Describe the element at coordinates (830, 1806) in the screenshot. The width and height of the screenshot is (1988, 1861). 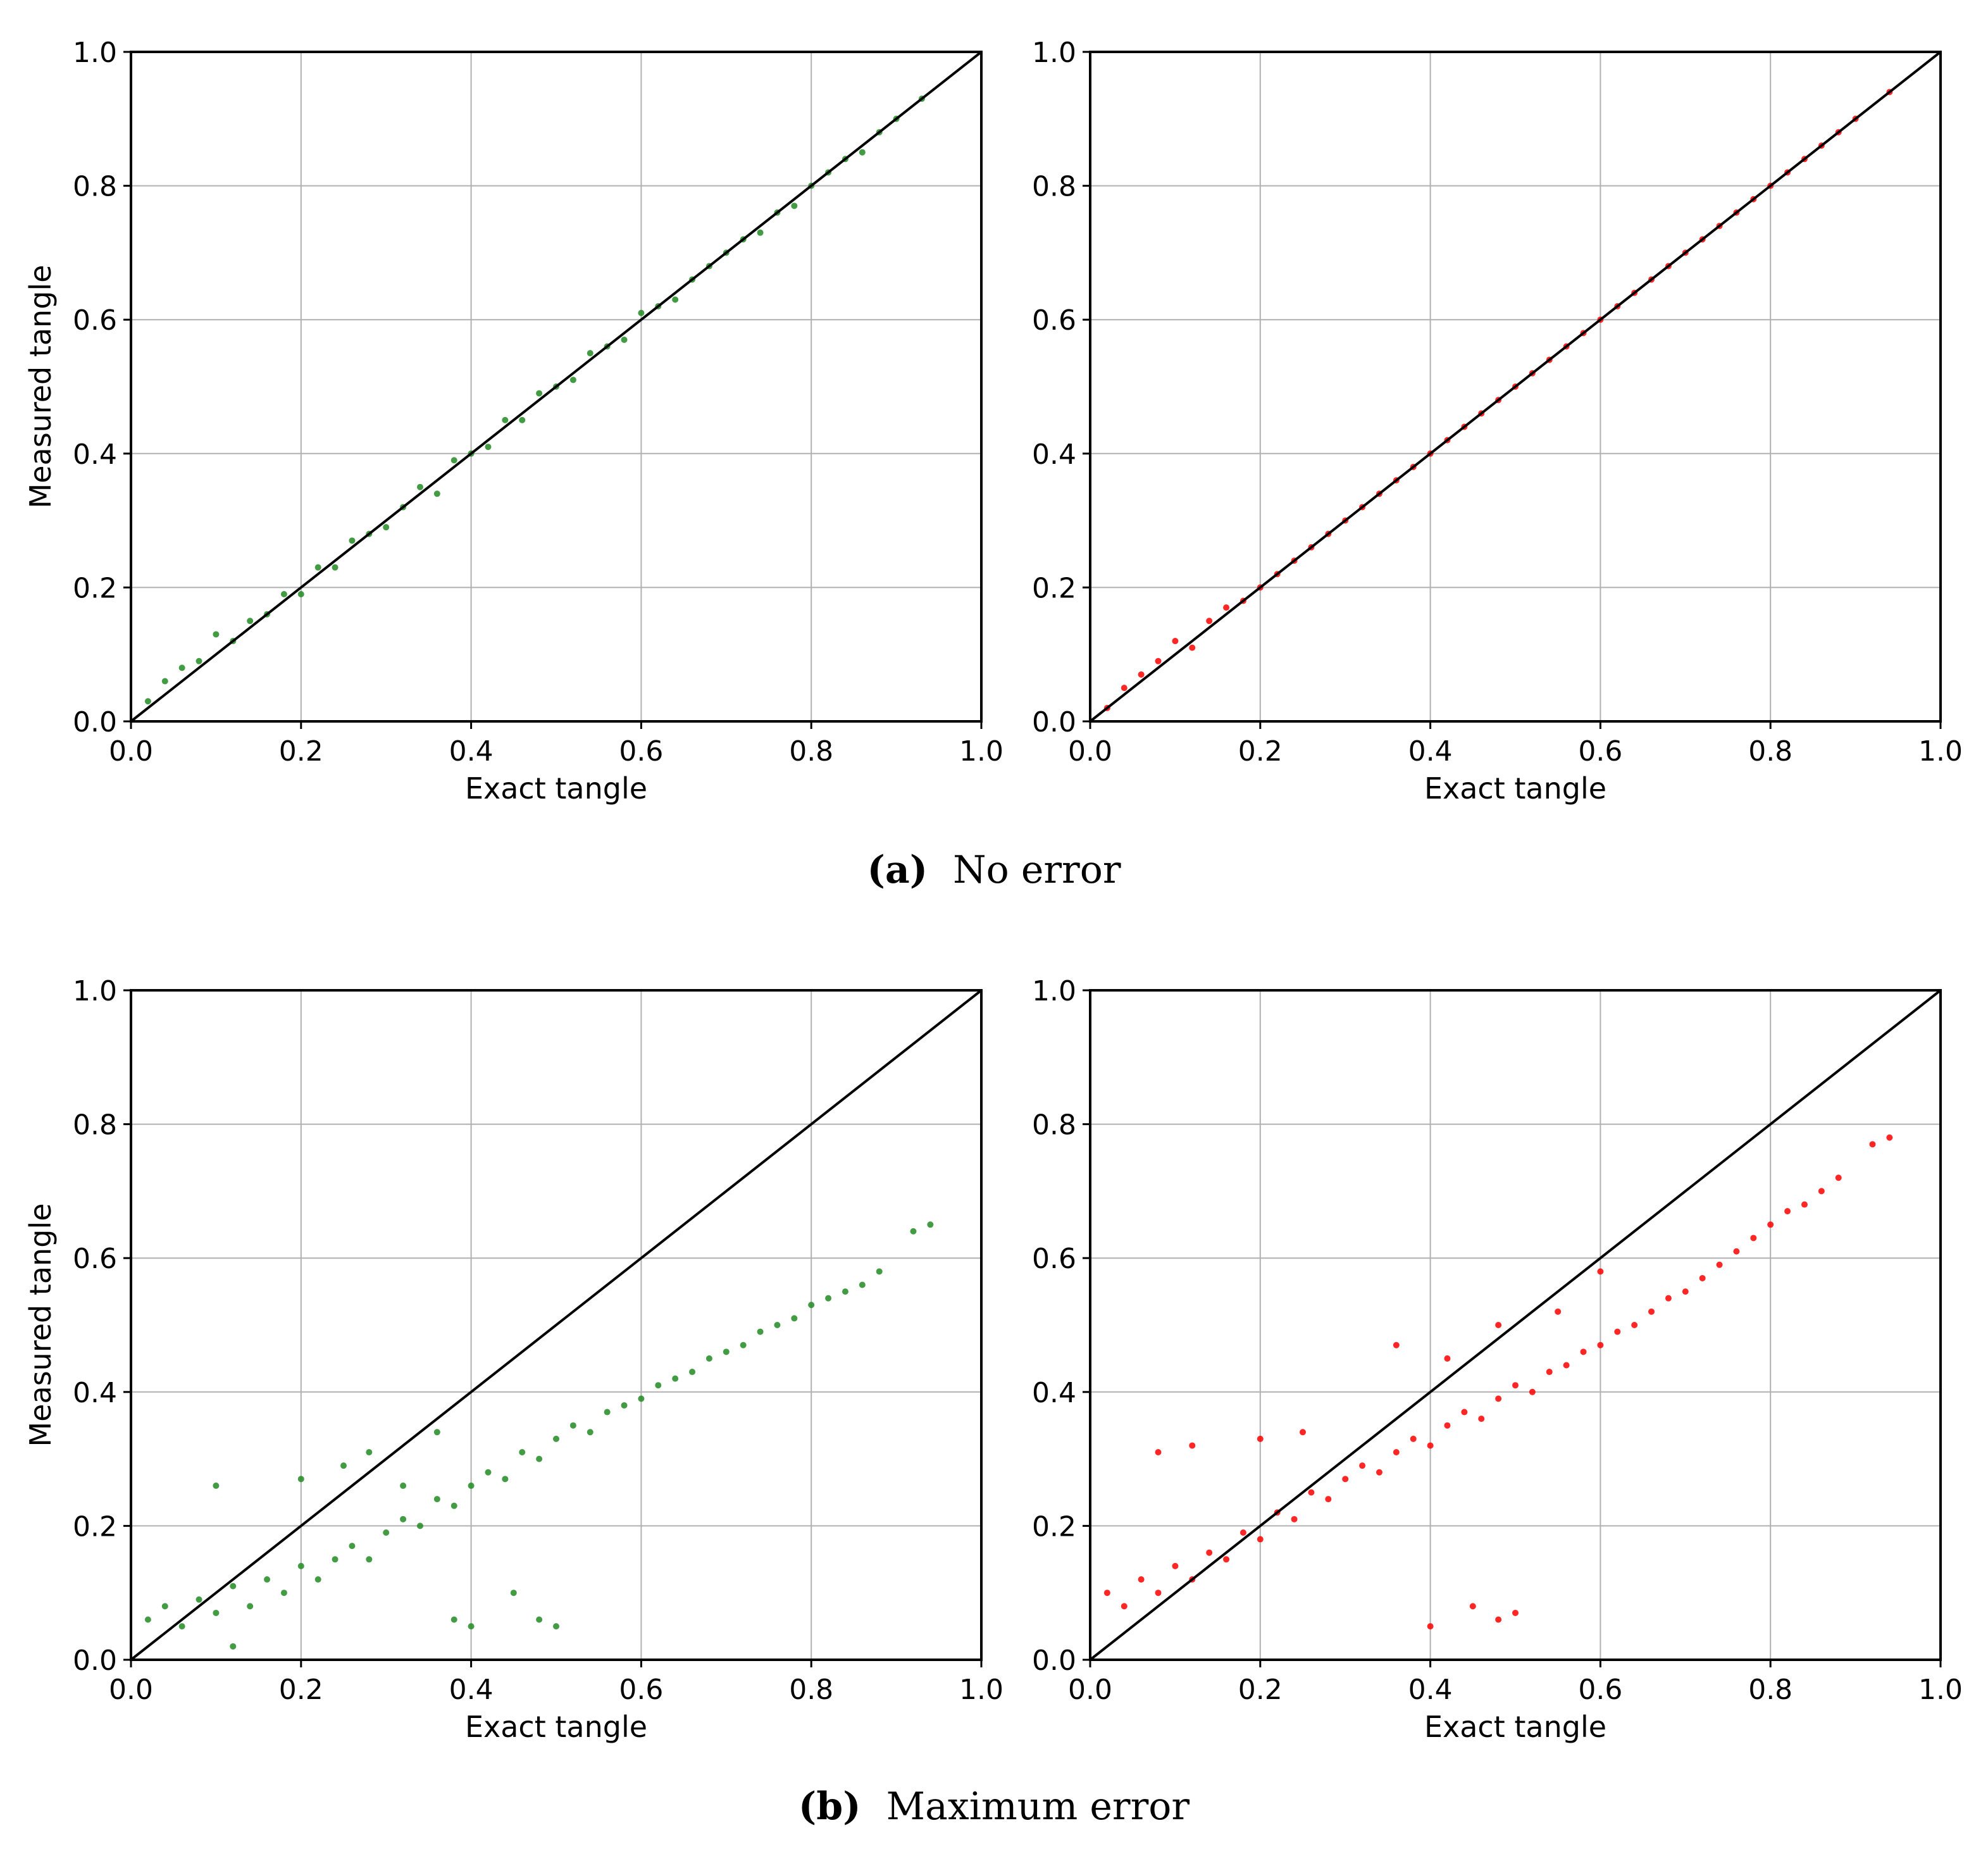
I see `caption-b-letter: (b)` at that location.